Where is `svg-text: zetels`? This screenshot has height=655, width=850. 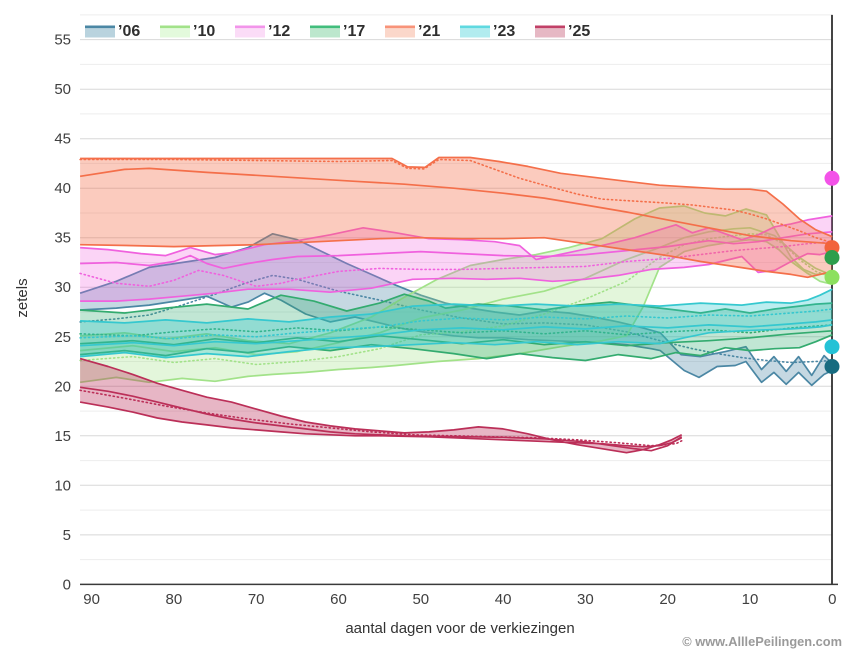
svg-text: zetels is located at coordinates (22, 297).